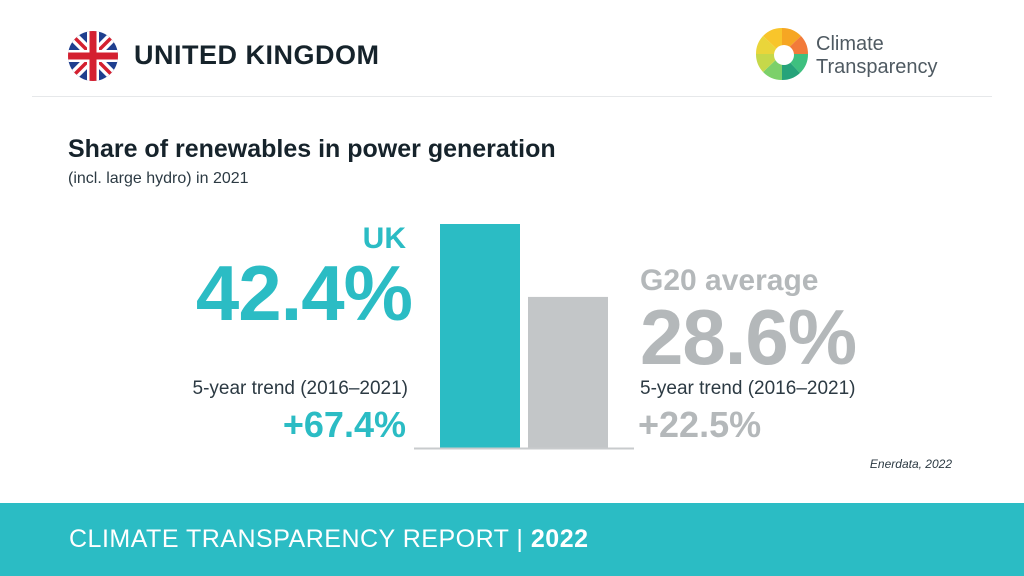 The height and width of the screenshot is (576, 1024). What do you see at coordinates (748, 388) in the screenshot?
I see `g20-trend-label: 5-year trend (2016–2021)` at bounding box center [748, 388].